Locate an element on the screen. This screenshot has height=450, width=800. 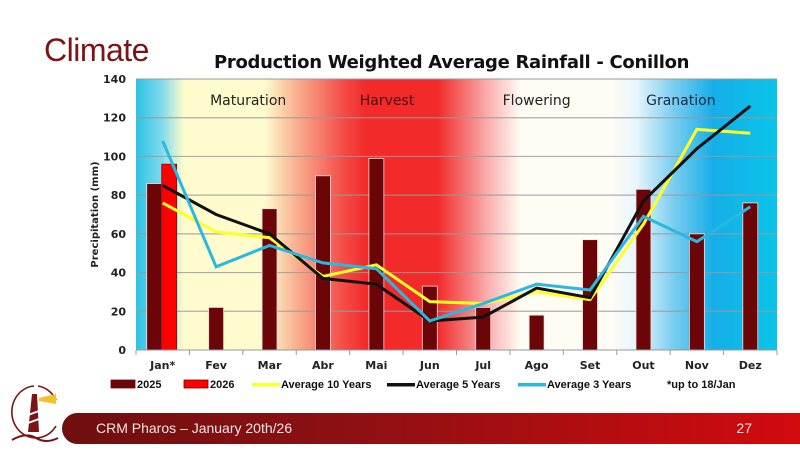
x-tick-label: Mar is located at coordinates (270, 365).